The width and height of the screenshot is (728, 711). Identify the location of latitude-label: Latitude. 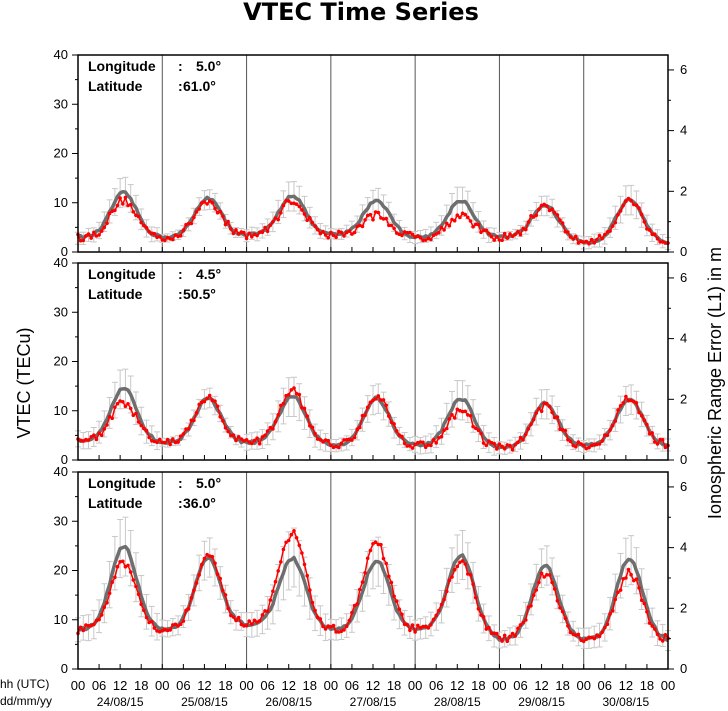
(115, 294).